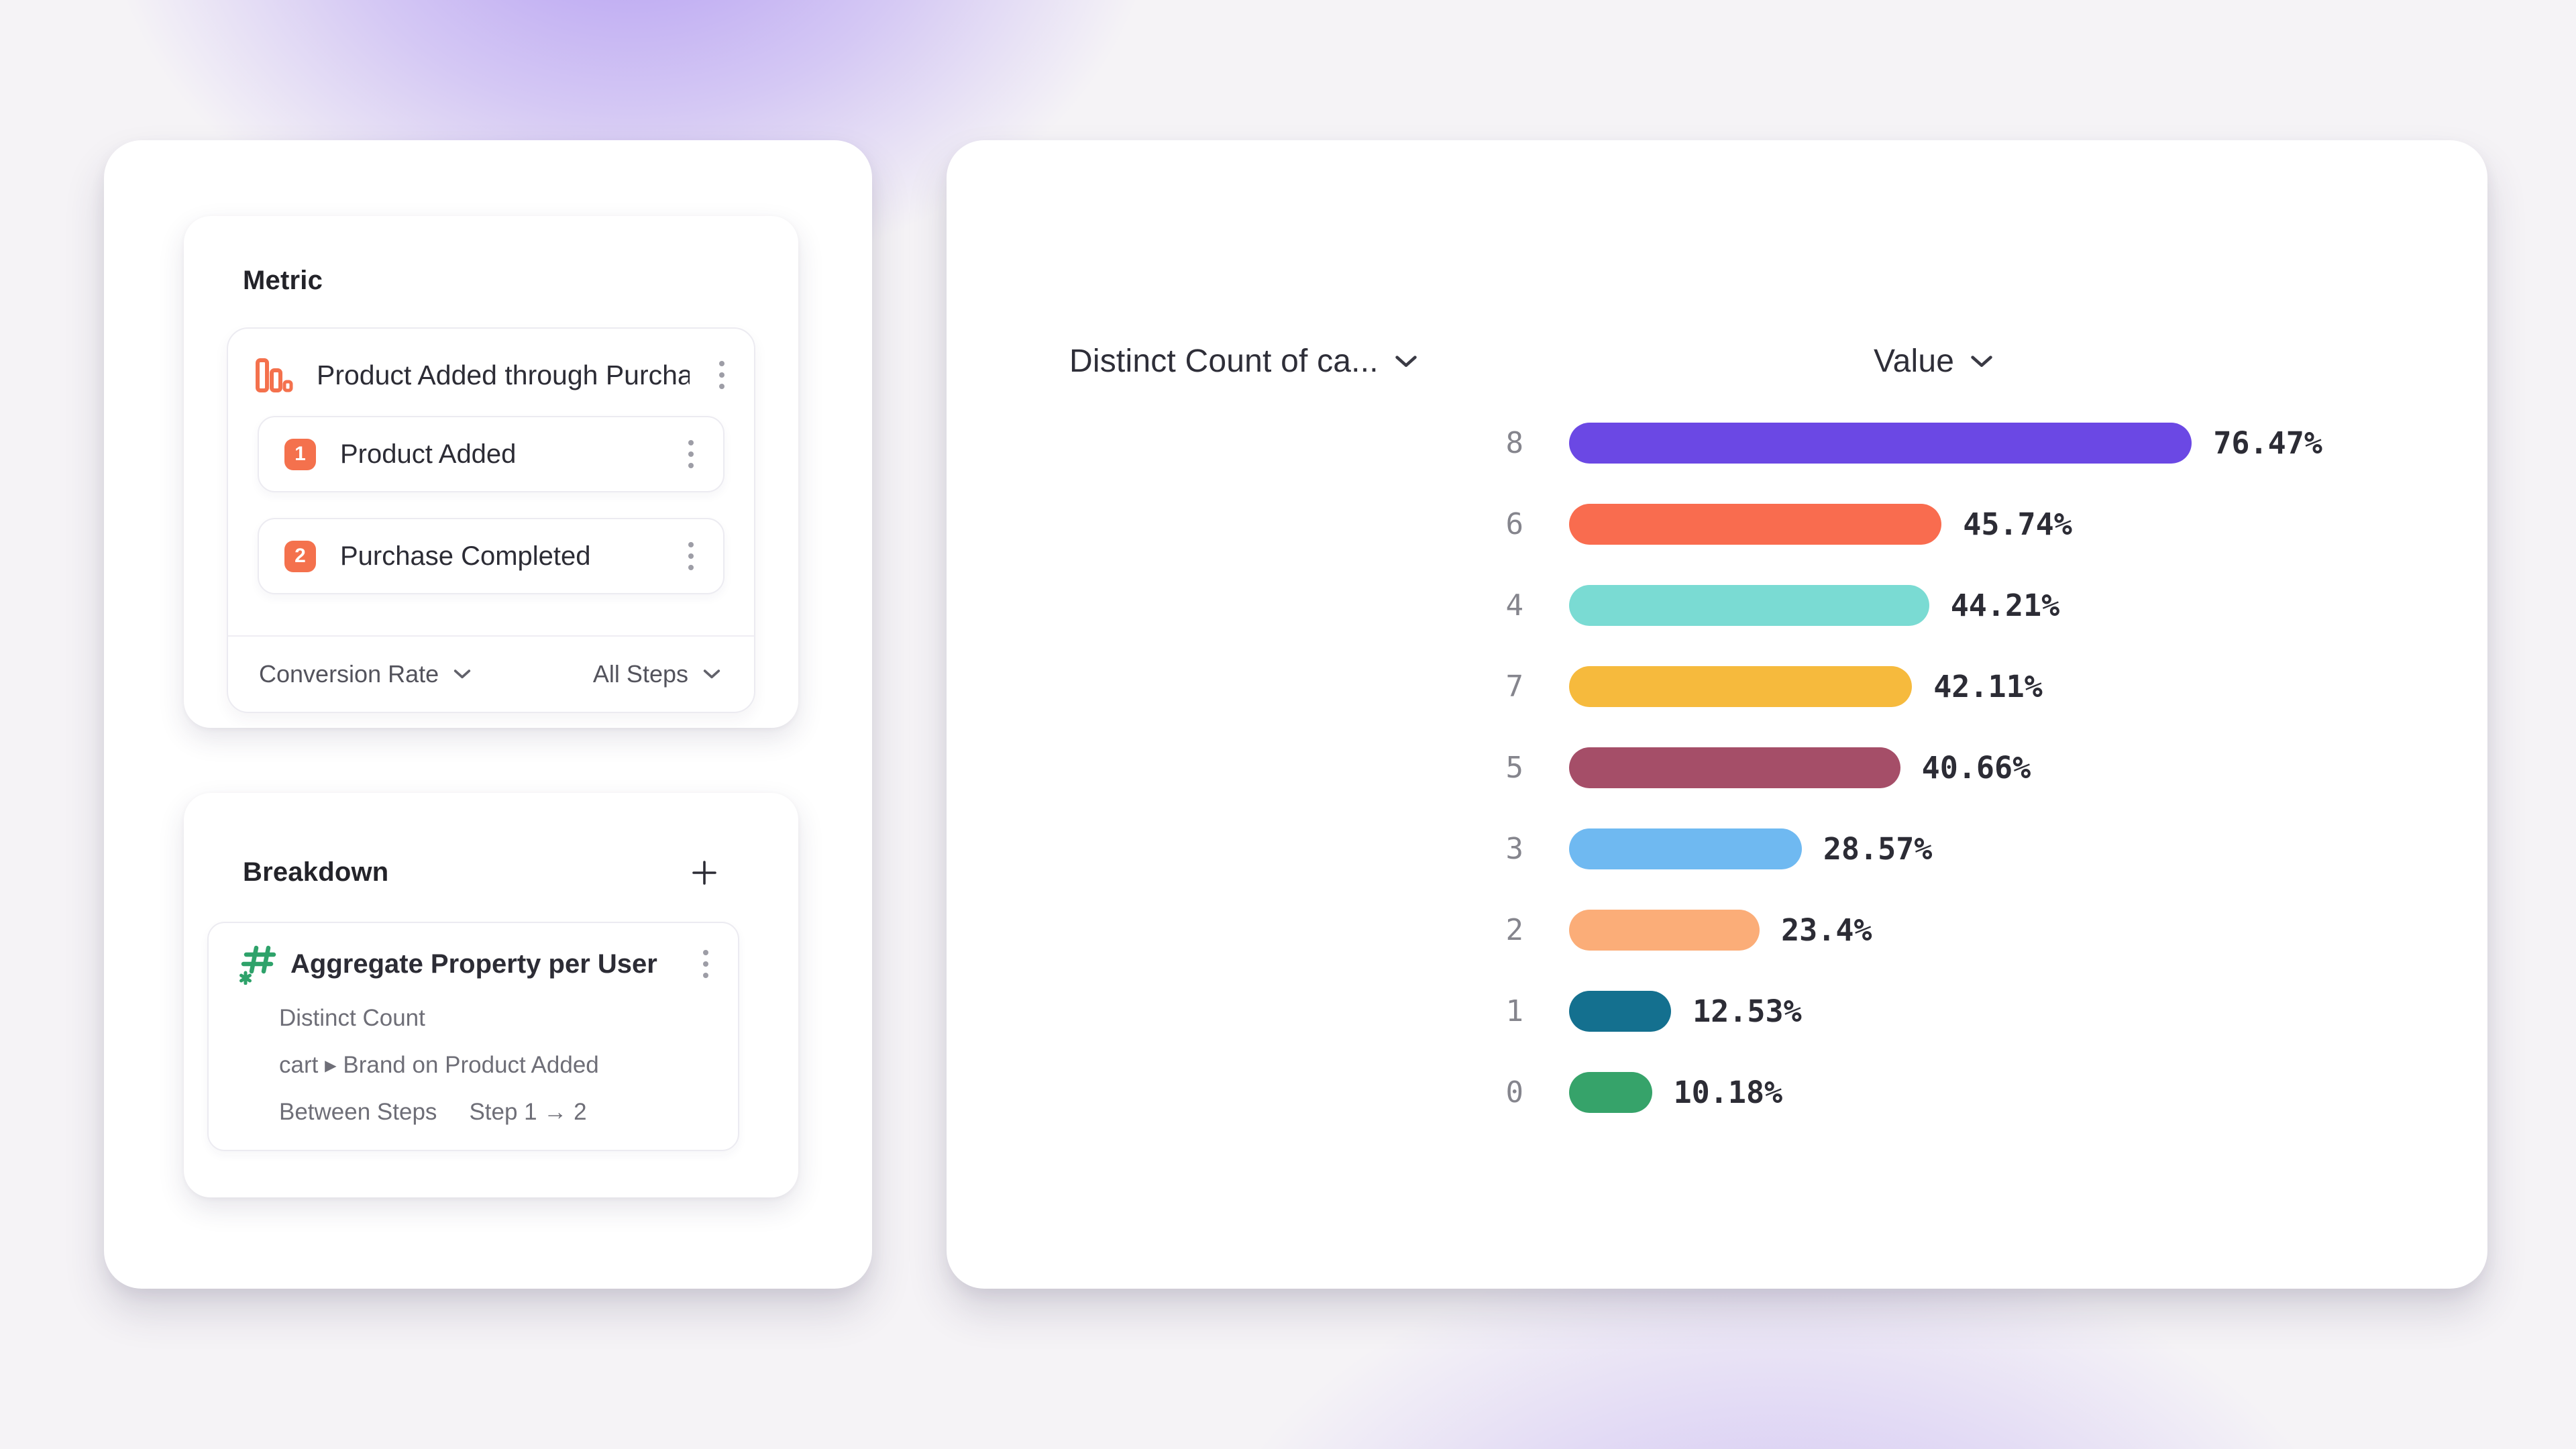  I want to click on bar-value-label: 10.18%, so click(1728, 1092).